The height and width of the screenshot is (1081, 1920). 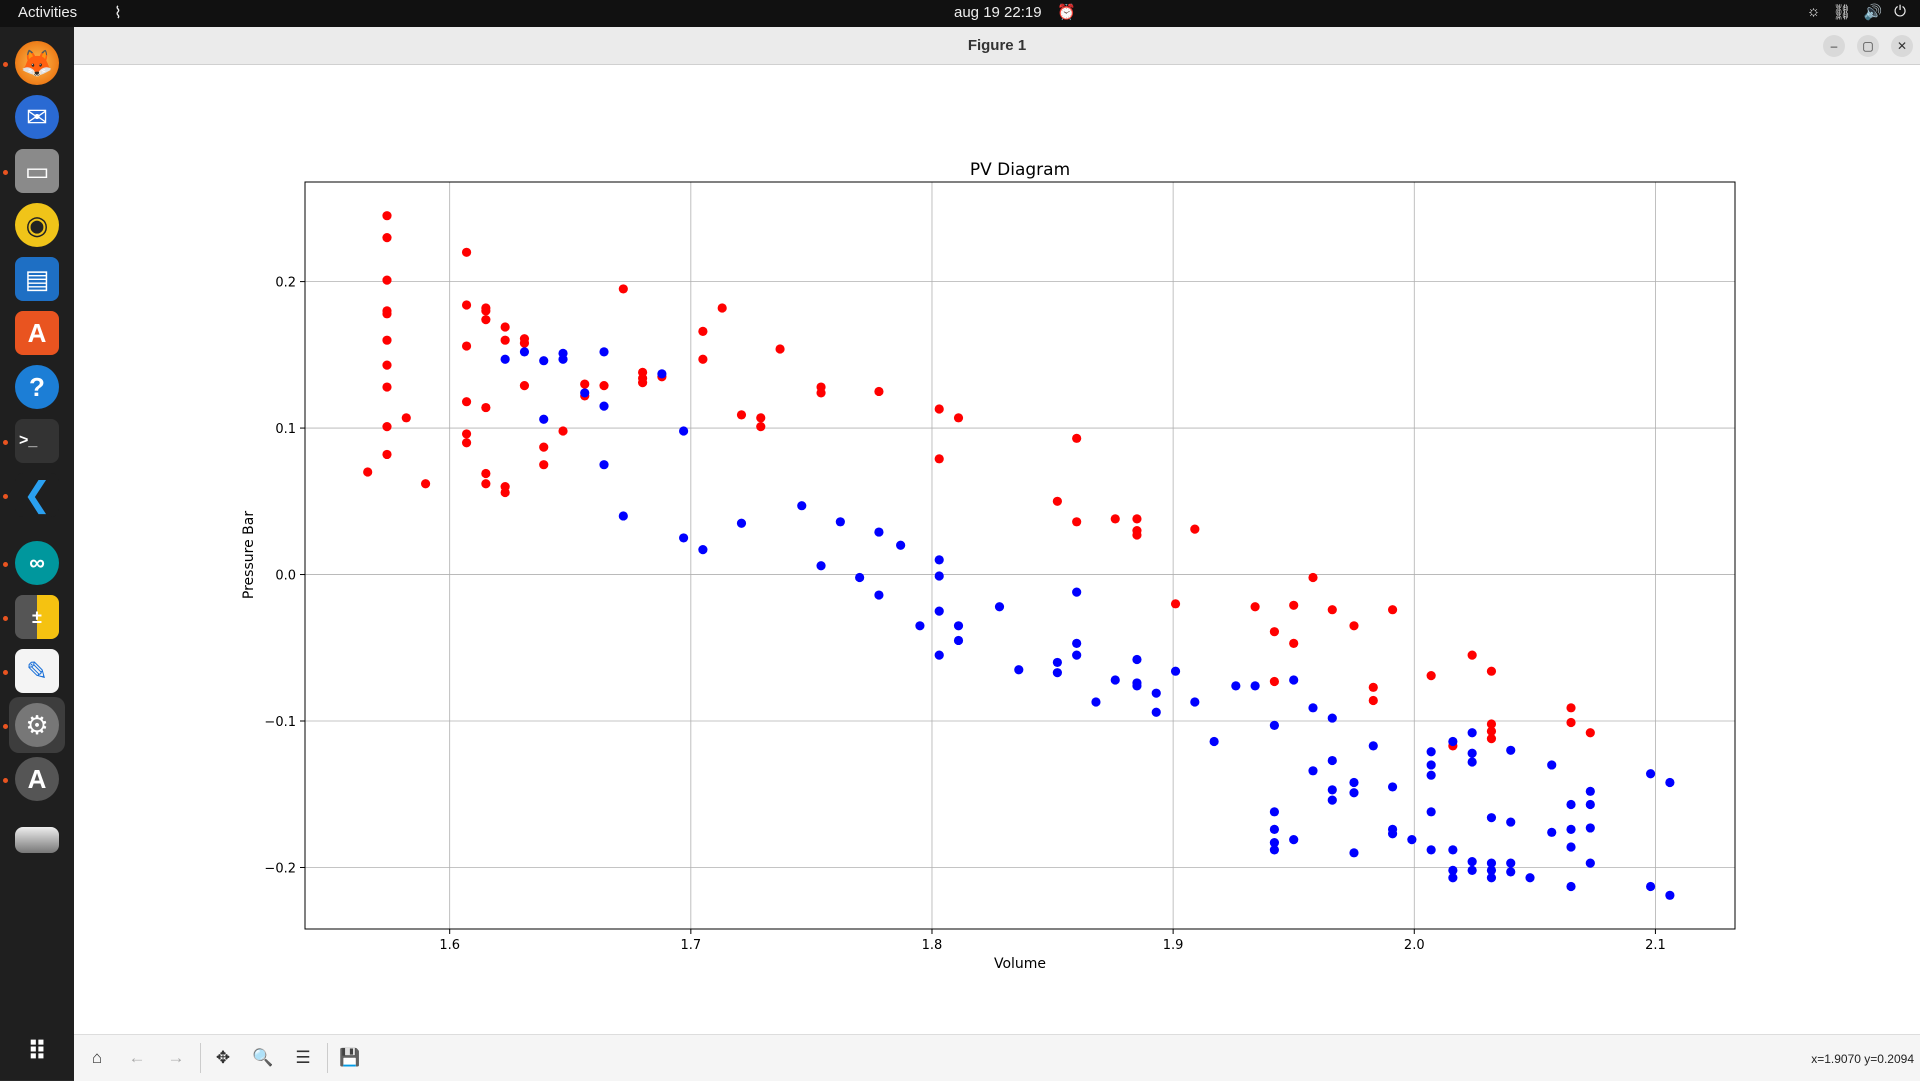 I want to click on thunderbird-icon: ✉, so click(x=37, y=117).